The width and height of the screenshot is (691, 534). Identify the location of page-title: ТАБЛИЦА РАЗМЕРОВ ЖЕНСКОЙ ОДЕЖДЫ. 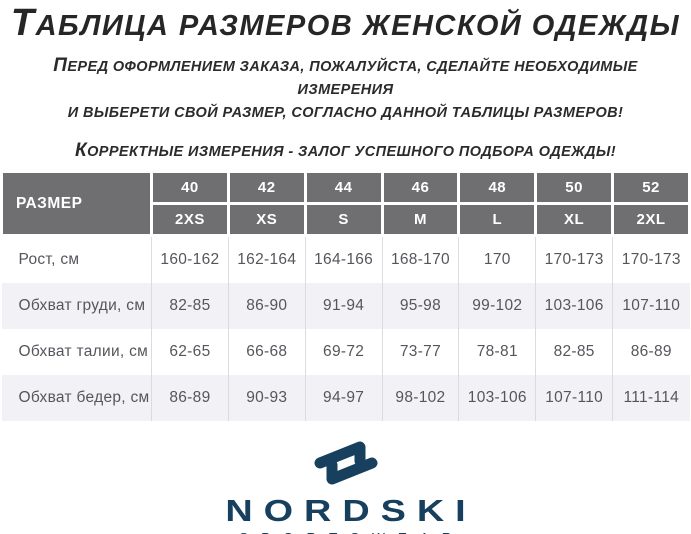
(345, 23).